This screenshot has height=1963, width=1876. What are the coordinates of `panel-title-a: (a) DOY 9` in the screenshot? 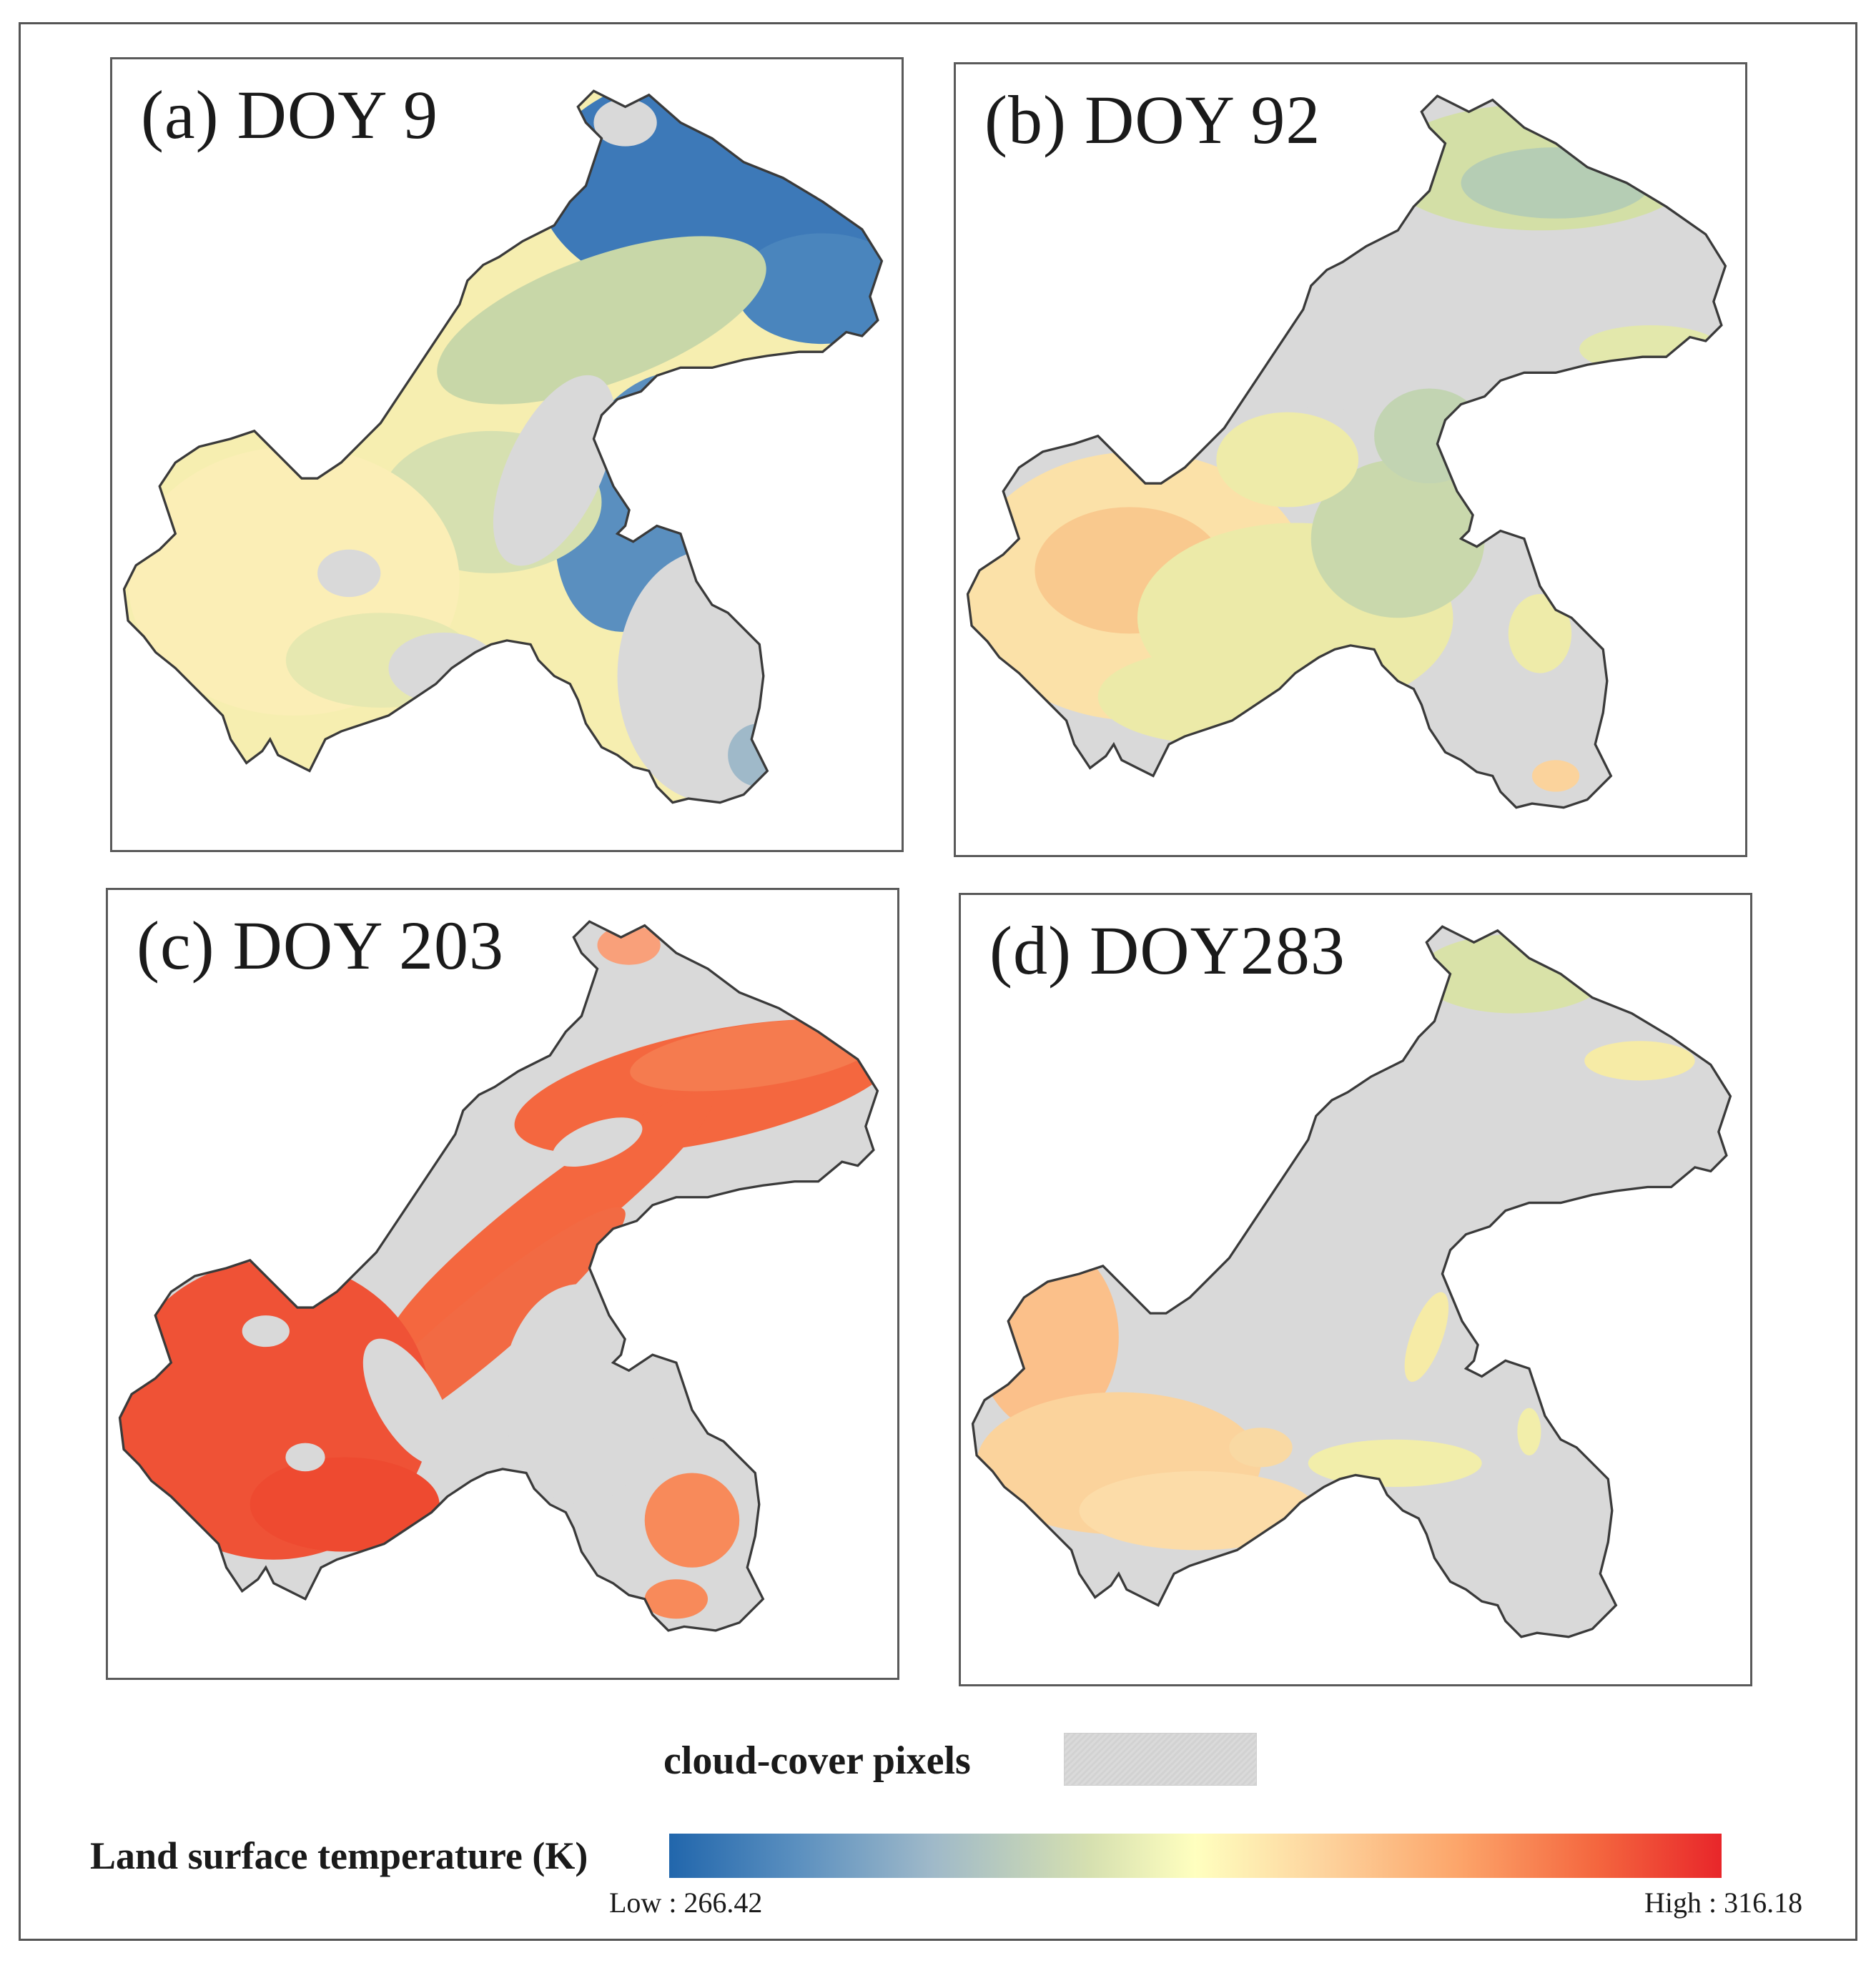 It's located at (289, 114).